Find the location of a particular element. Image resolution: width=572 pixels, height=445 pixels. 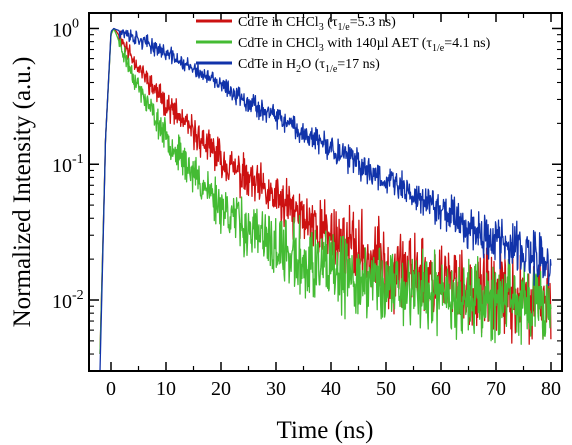

x-tick-label: 30 is located at coordinates (276, 389).